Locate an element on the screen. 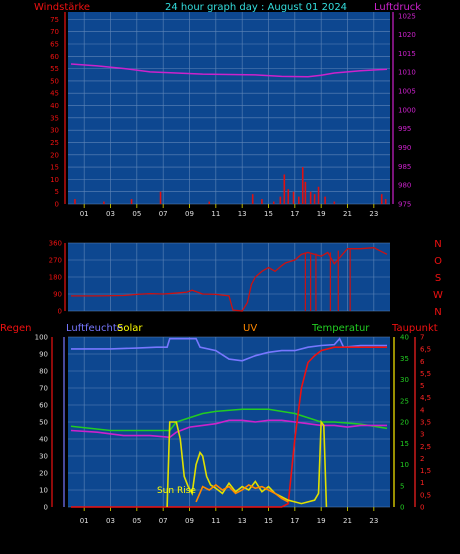 The width and height of the screenshot is (460, 554). series-luftfeuchte is located at coordinates (229, 349).